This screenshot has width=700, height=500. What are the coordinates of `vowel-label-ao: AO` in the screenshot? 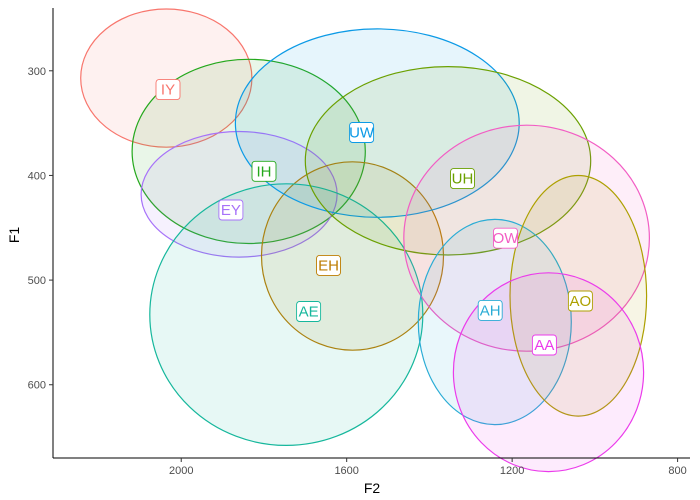 It's located at (580, 301).